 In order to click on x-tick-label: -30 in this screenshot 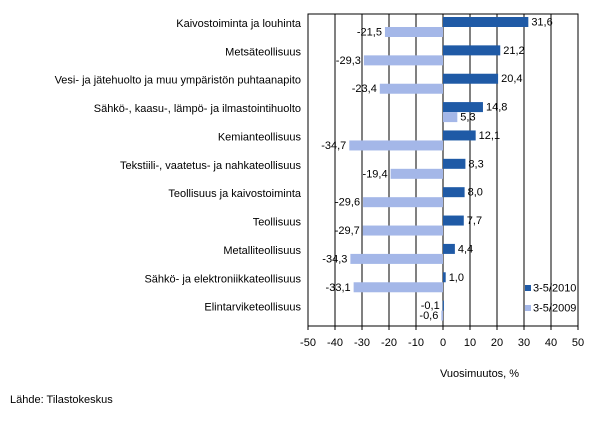, I will do `click(362, 343)`.